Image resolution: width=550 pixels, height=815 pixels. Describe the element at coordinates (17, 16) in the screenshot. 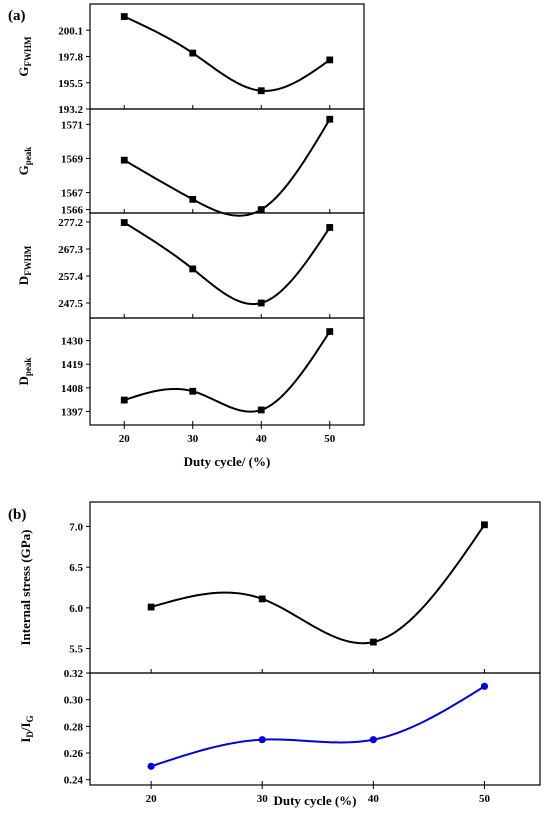

I see `panel-a-label: (a)` at that location.